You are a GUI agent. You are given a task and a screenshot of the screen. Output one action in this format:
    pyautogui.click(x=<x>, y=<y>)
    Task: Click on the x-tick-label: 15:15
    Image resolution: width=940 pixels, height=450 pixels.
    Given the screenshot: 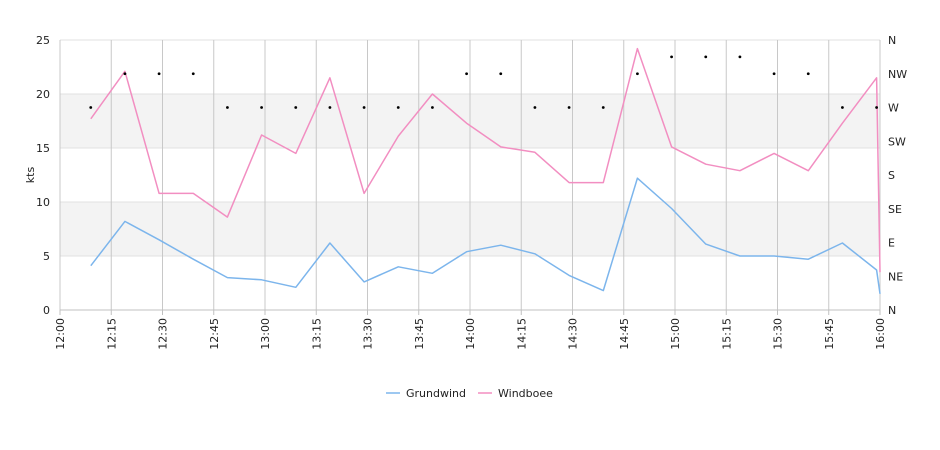 What is the action you would take?
    pyautogui.click(x=726, y=334)
    